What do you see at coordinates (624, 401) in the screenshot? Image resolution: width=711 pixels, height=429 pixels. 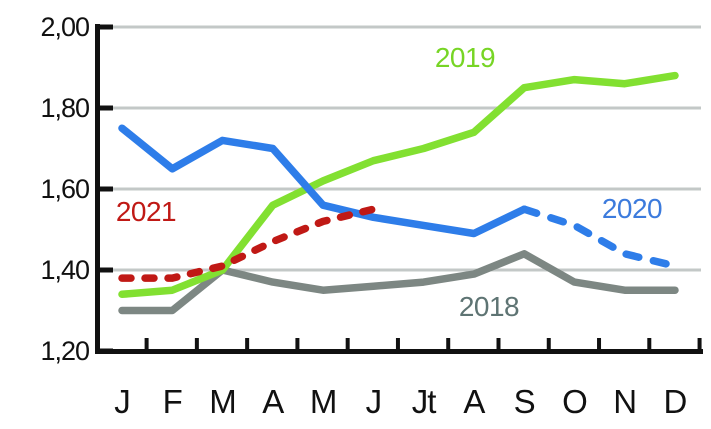 I see `x-axis-label-month: N` at bounding box center [624, 401].